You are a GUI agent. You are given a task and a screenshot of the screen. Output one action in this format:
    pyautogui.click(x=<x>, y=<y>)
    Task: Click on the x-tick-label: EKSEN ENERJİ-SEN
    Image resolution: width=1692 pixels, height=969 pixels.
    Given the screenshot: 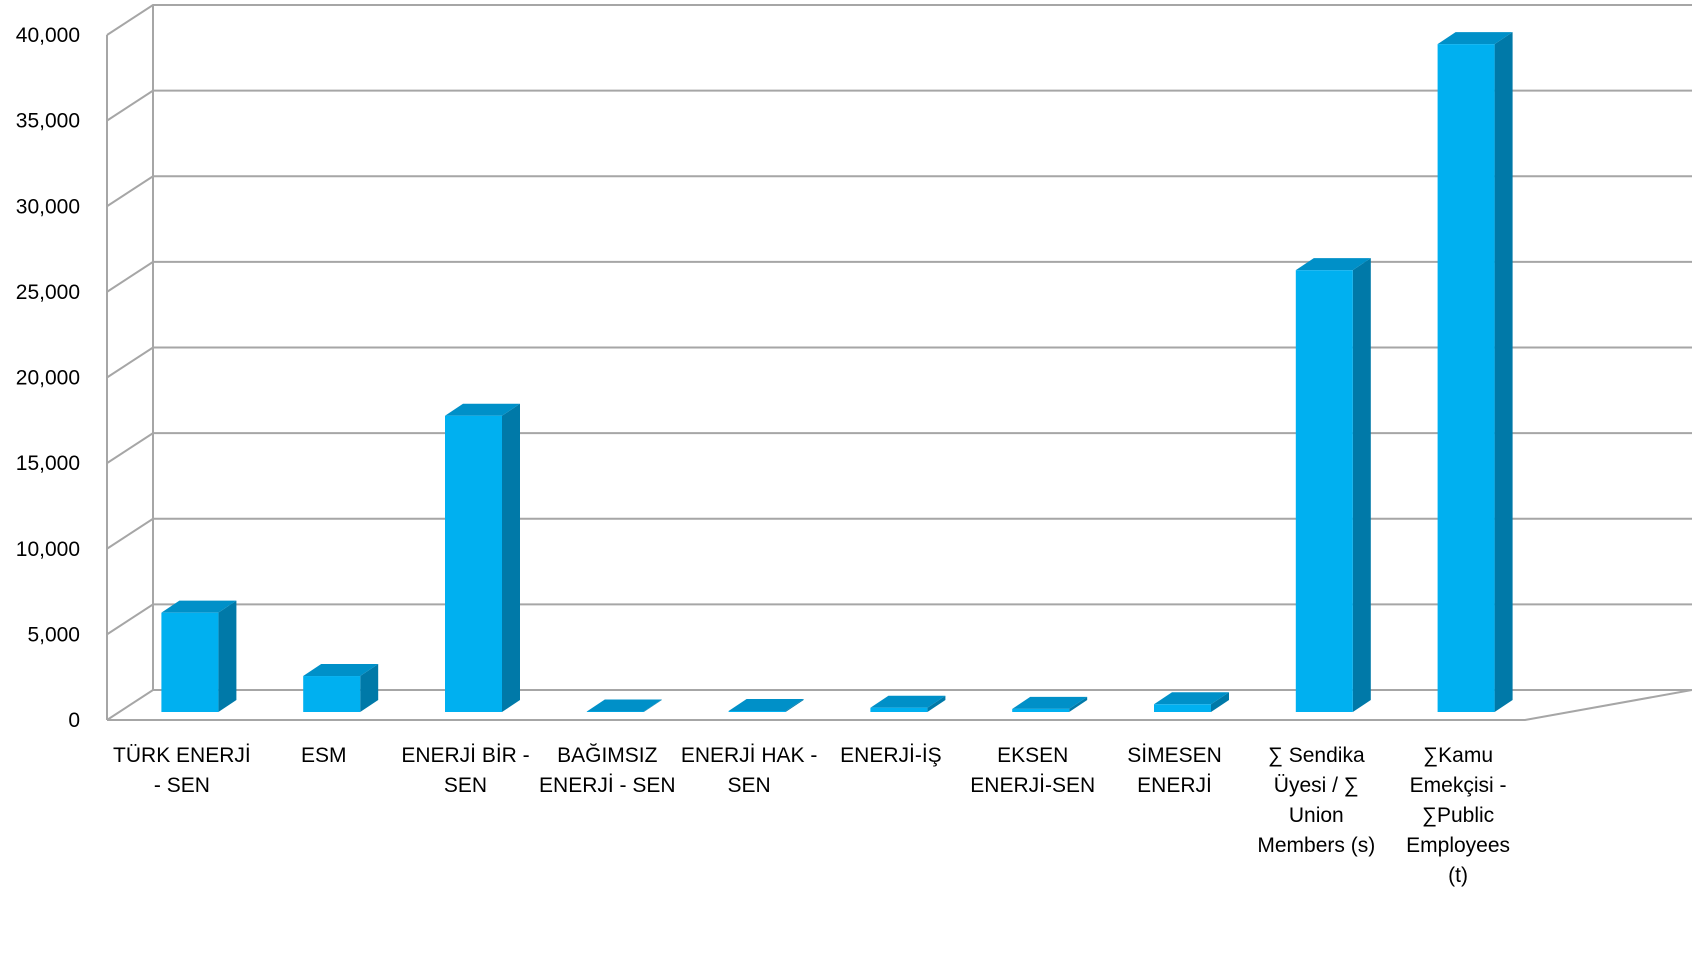 What is the action you would take?
    pyautogui.click(x=1032, y=770)
    